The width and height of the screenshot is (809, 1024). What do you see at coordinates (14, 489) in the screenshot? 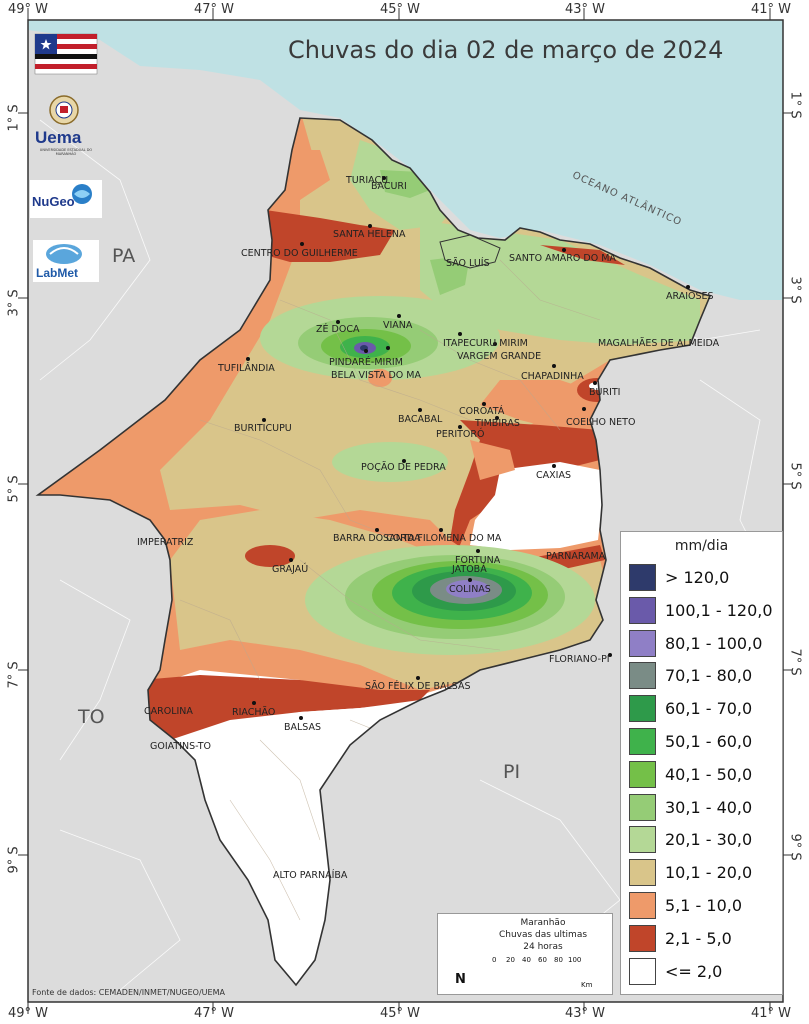
I see `lat-tick-left: 5° S` at bounding box center [14, 489].